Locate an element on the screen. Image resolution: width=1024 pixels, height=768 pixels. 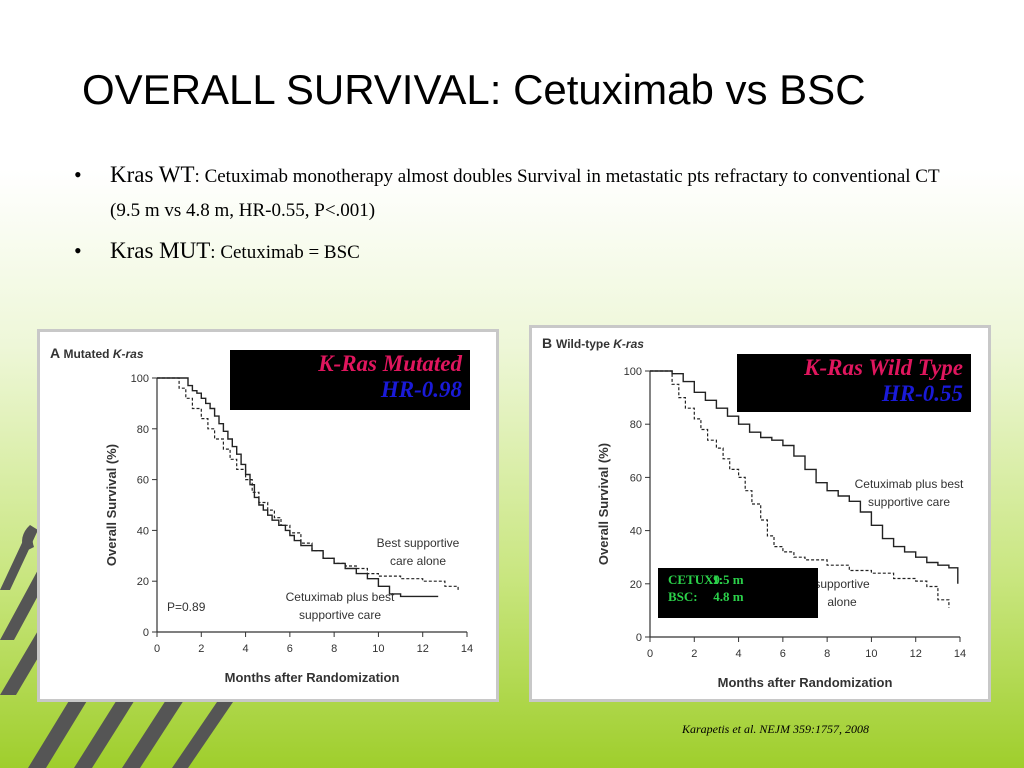
median-row-cetuximab: CETUXI: 9.5 m is located at coordinates (743, 579).